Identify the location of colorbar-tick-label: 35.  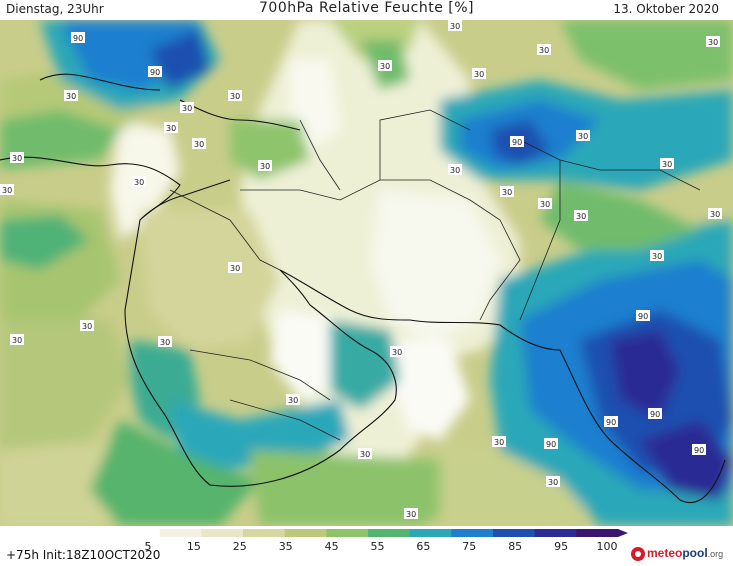
(286, 546).